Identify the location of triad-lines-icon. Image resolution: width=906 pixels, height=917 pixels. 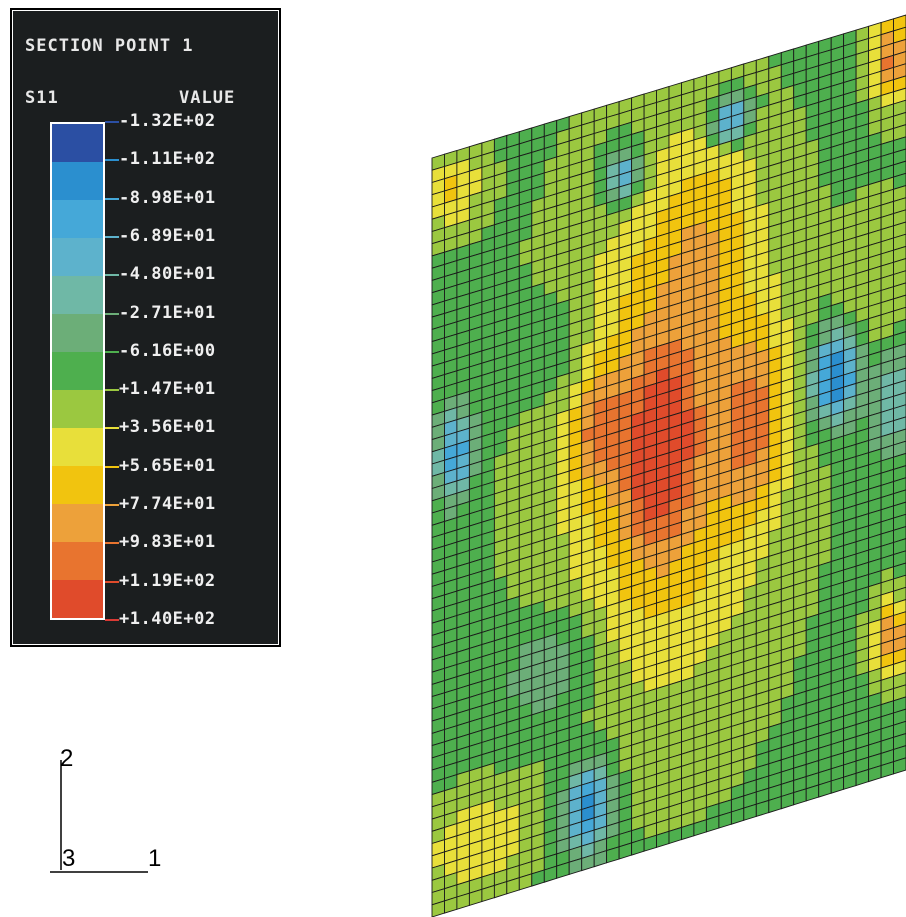
(99, 816).